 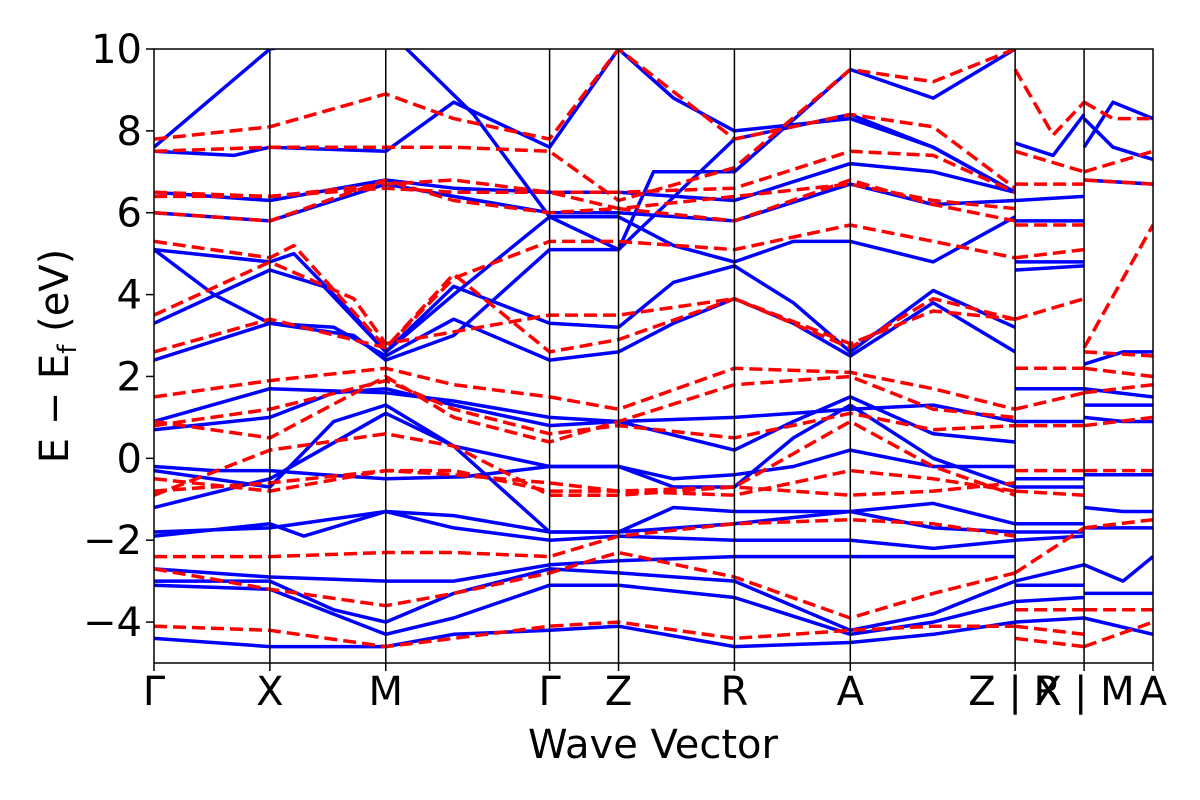 What do you see at coordinates (129, 377) in the screenshot?
I see `y-tick-label-3: 2` at bounding box center [129, 377].